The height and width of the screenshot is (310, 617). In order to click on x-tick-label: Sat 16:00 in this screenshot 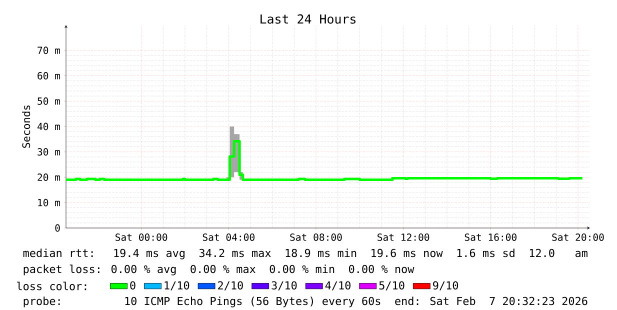, I will do `click(490, 237)`.